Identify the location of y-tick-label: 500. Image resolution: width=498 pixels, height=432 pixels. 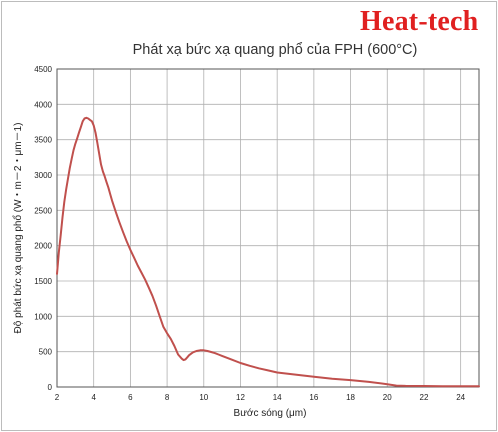
(46, 352).